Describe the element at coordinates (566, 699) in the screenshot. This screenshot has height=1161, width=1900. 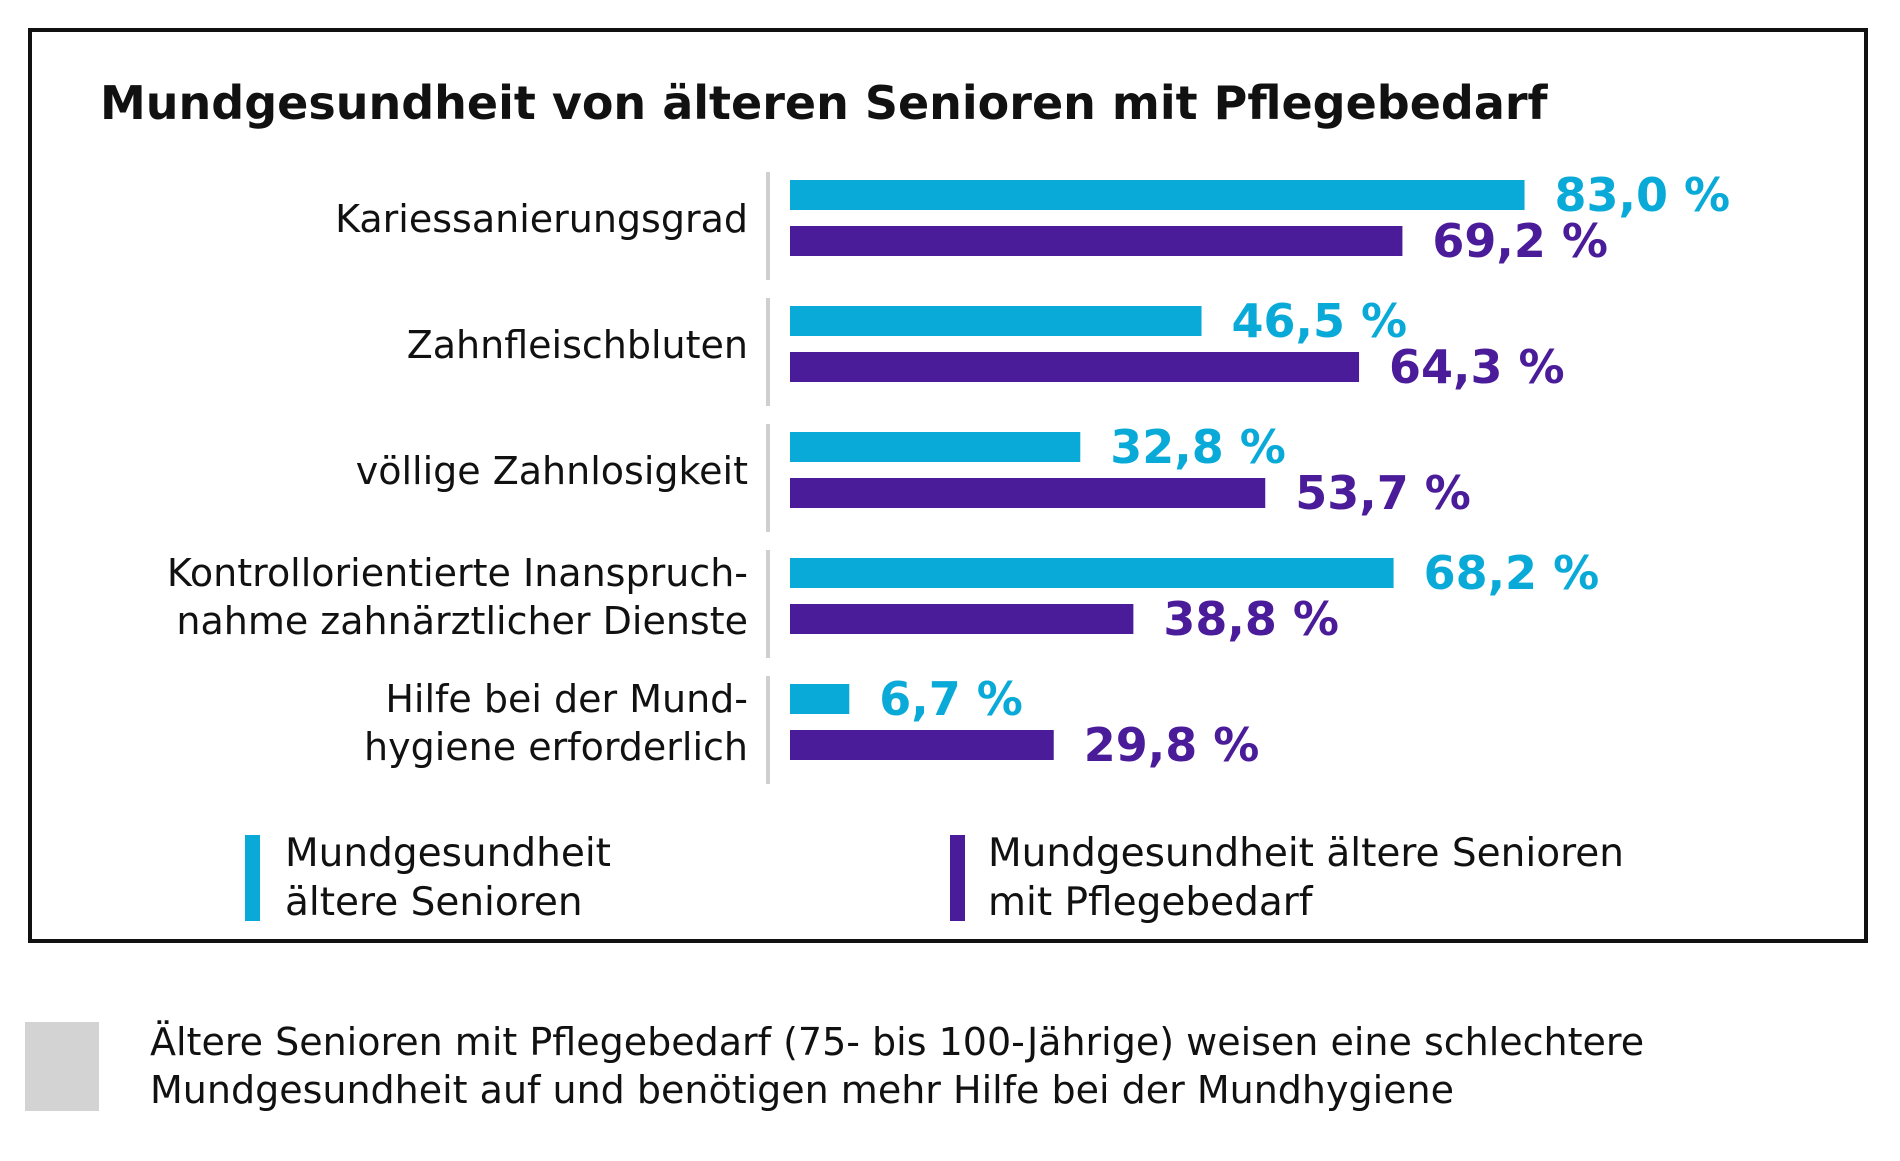
I see `category-label: Hilfe bei der Mund-` at that location.